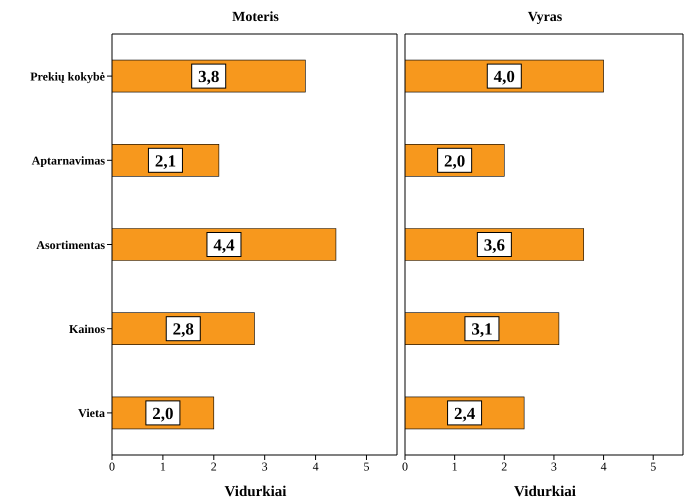 This screenshot has height=502, width=685. Describe the element at coordinates (87, 329) in the screenshot. I see `y-tick-label: Kainos` at that location.